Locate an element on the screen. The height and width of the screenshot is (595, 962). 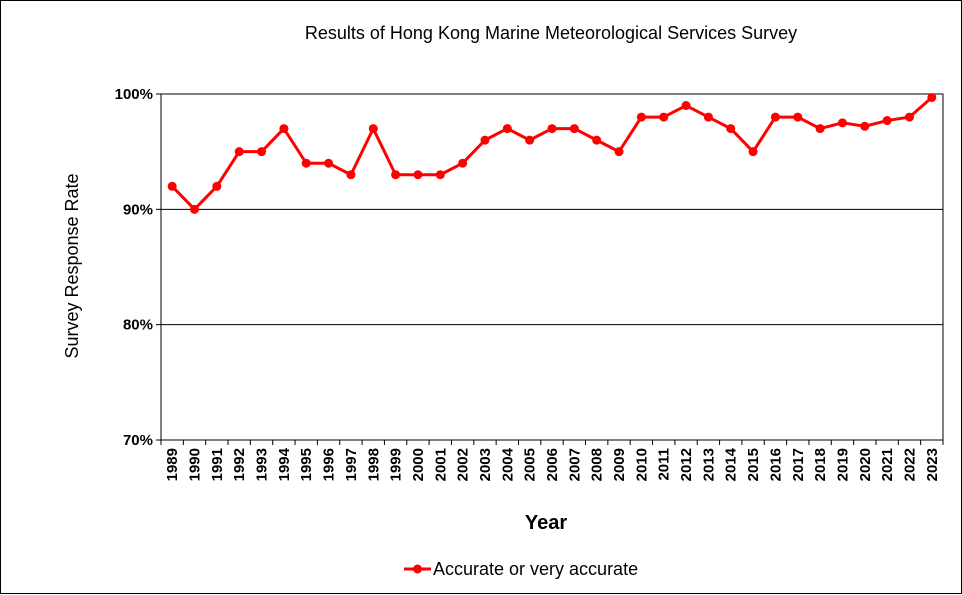
x-tick-label: 2008 is located at coordinates (597, 464).